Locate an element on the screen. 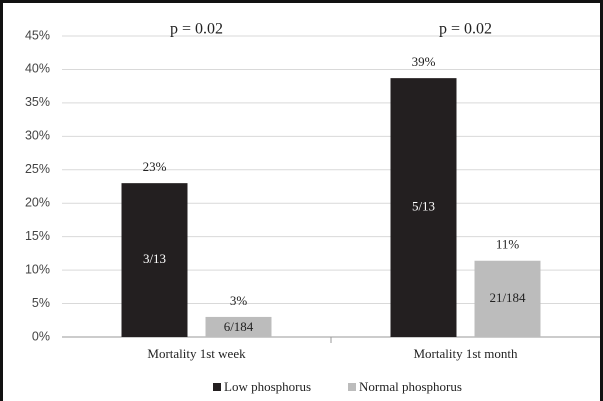 The width and height of the screenshot is (603, 401). x-tick-label: Mortality 1st month is located at coordinates (466, 353).